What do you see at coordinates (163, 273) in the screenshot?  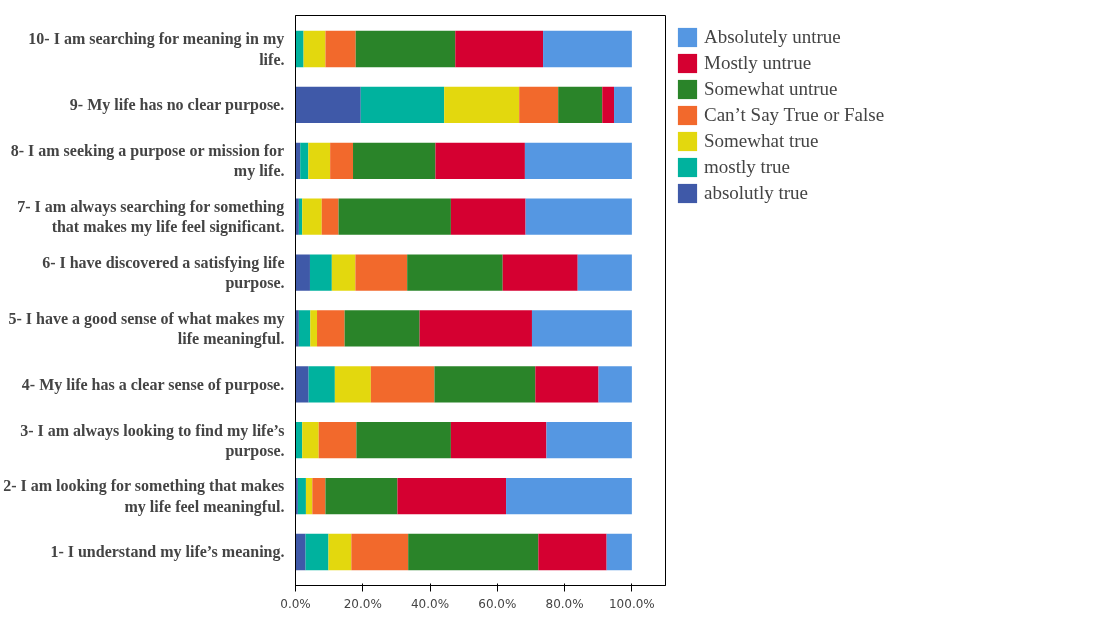 I see `y-tick-label: 6- I have discovered a satisfying life purpose.` at bounding box center [163, 273].